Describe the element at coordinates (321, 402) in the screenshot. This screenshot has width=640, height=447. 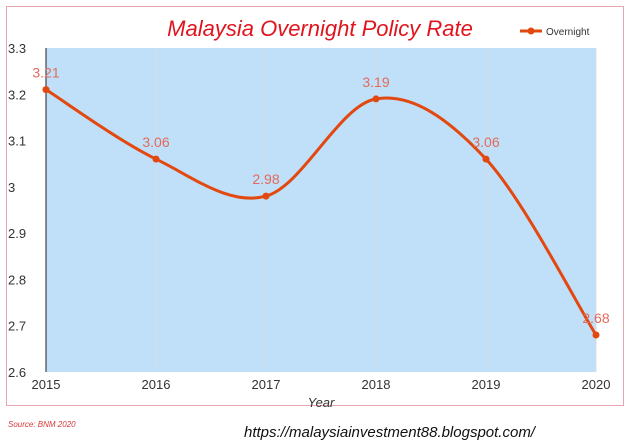
I see `x-axis-label: Year` at that location.